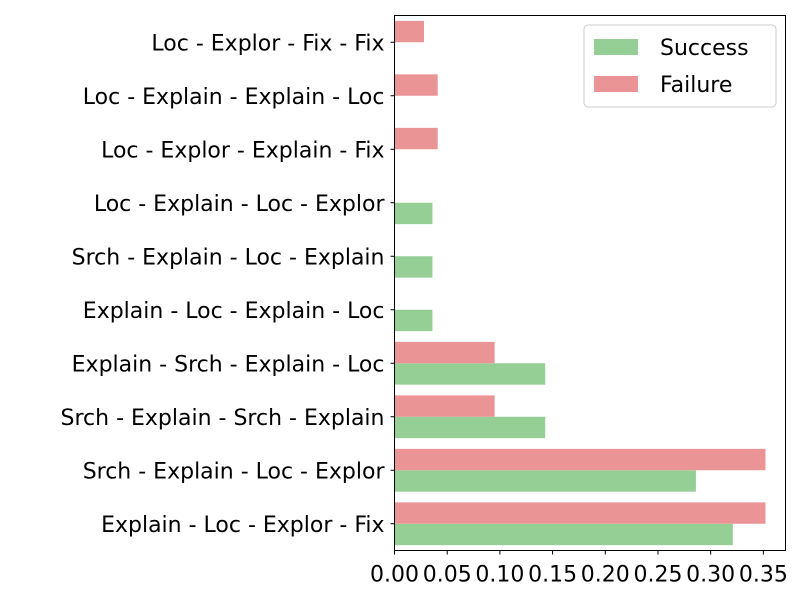 The height and width of the screenshot is (600, 800). I want to click on x-tick-label: 0.00, so click(394, 575).